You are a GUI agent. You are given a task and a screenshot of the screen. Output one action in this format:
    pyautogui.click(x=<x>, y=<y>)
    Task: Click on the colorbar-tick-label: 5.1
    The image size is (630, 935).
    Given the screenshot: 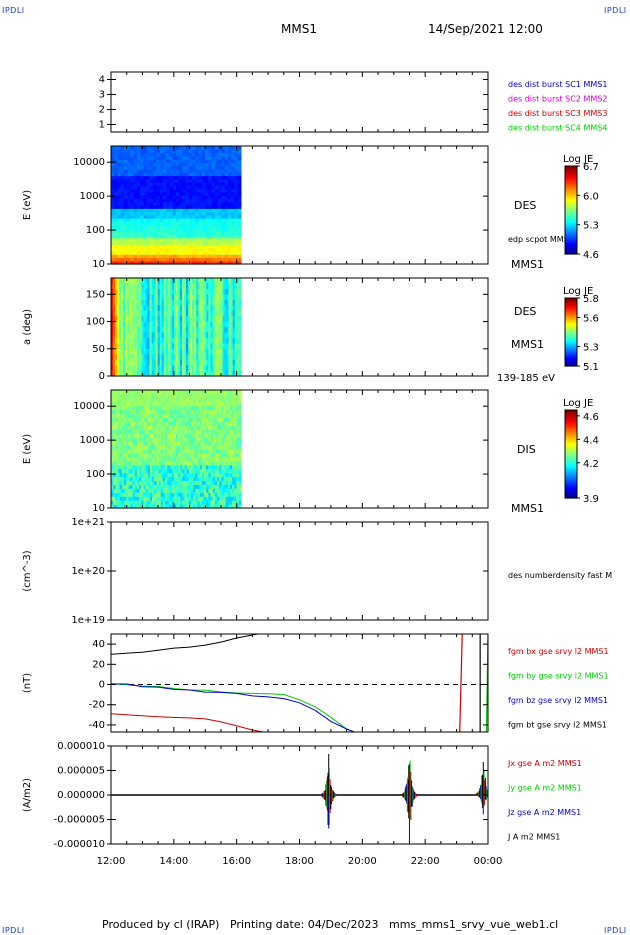 What is the action you would take?
    pyautogui.click(x=591, y=367)
    